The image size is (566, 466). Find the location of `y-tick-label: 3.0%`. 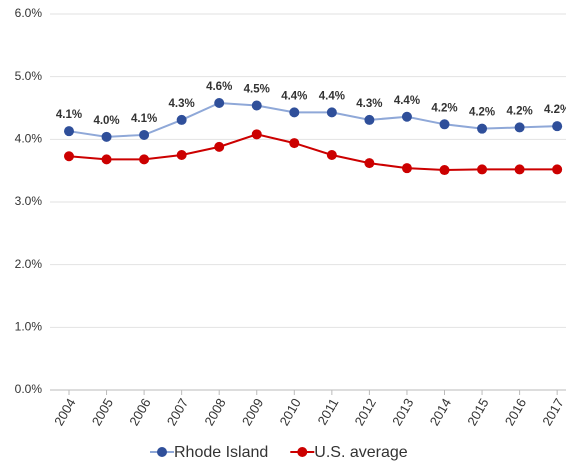

y-tick-label: 3.0% is located at coordinates (29, 201).